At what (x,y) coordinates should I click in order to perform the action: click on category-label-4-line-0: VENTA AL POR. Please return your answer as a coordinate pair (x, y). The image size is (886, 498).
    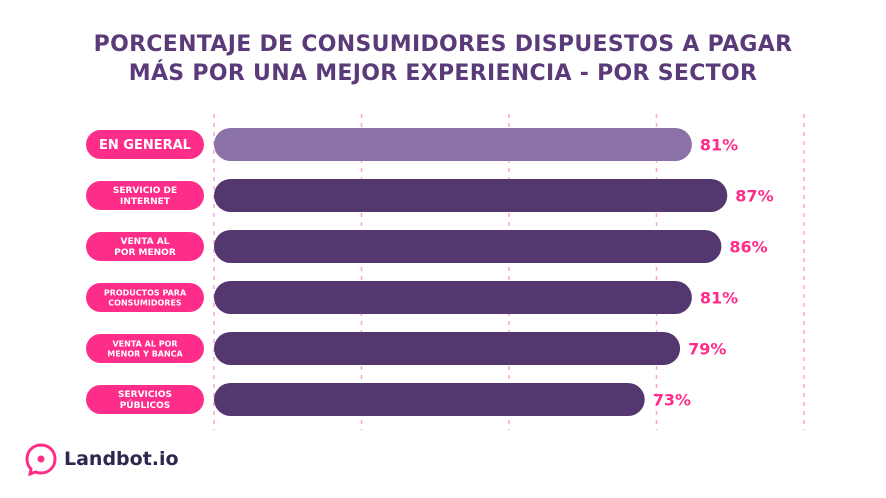
    Looking at the image, I should click on (144, 343).